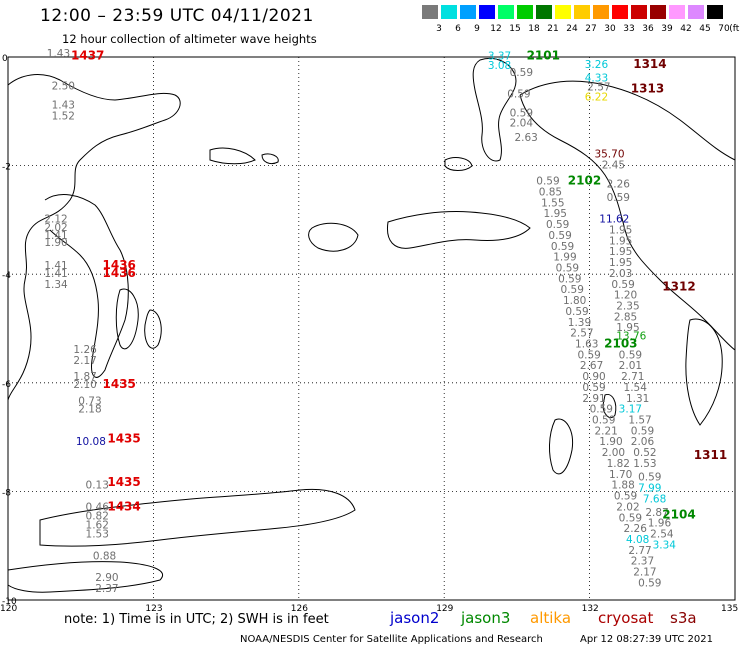 This screenshot has height=650, width=740. I want to click on coastline-halmahera, so click(494, 109).